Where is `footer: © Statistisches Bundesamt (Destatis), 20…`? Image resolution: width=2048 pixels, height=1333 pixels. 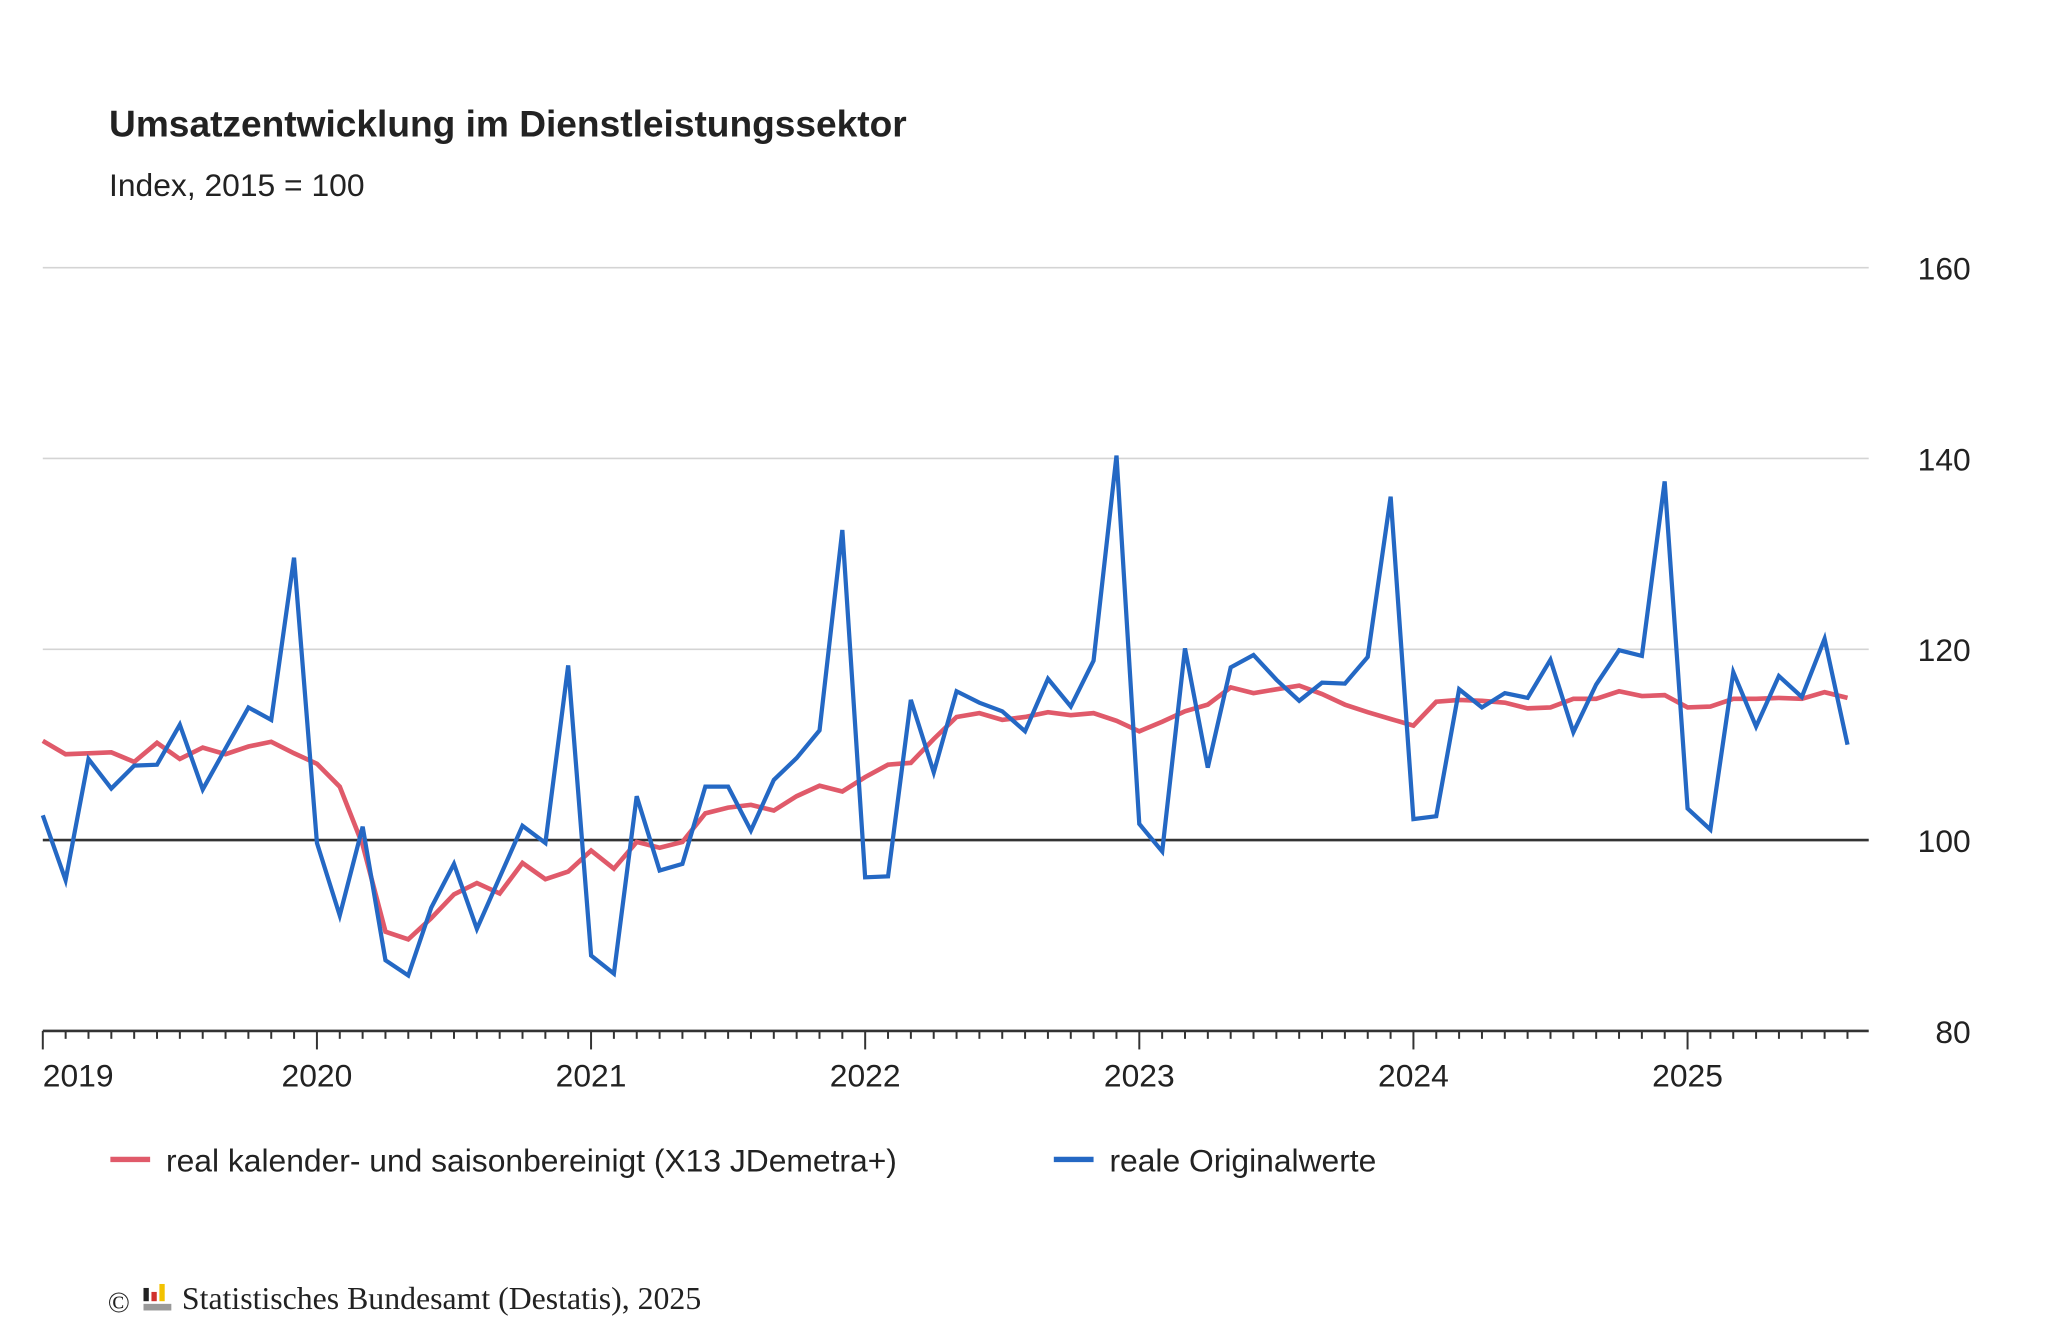 footer: © Statistisches Bundesamt (Destatis), 20… is located at coordinates (404, 1300).